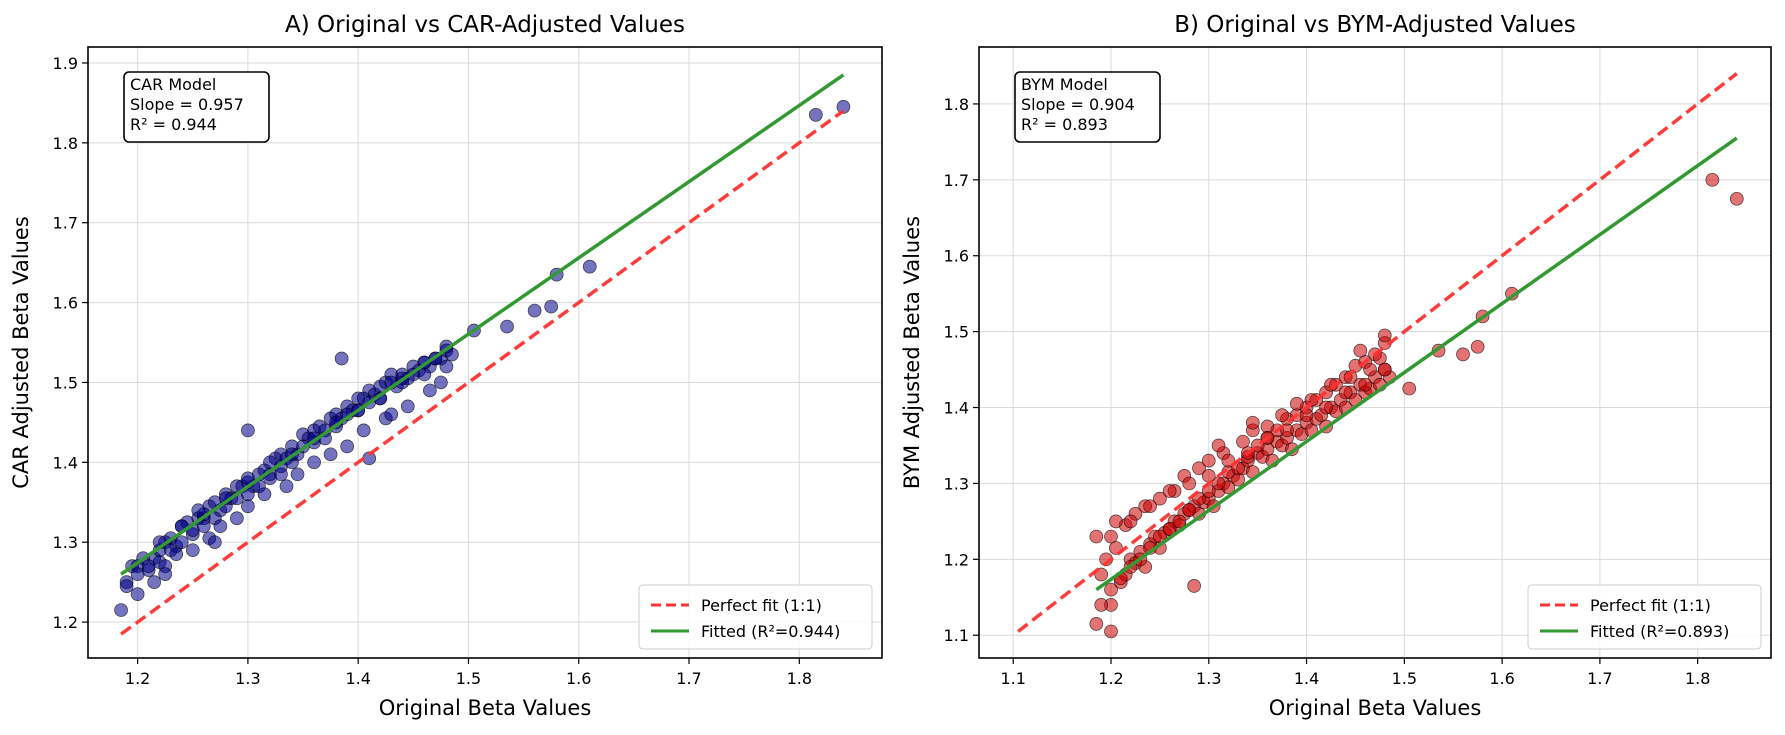 This screenshot has width=1785, height=735. I want to click on panel-b-legend-fit-label: Fitted (R²=0.893), so click(1659, 631).